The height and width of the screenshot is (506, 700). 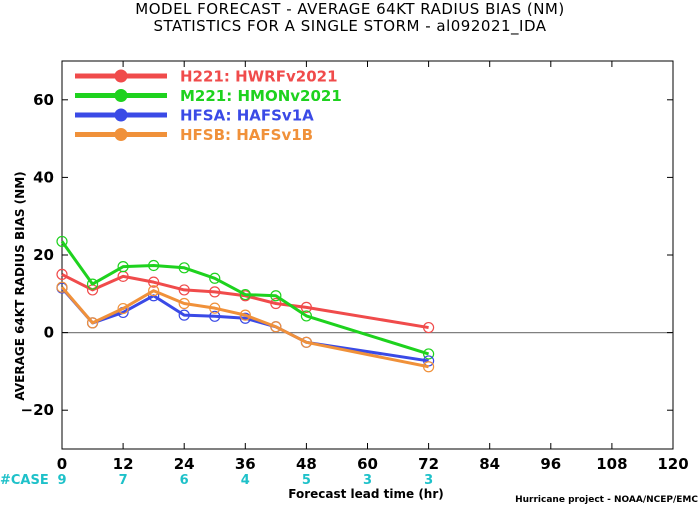 I want to click on legend-marker-H221, so click(x=121, y=76).